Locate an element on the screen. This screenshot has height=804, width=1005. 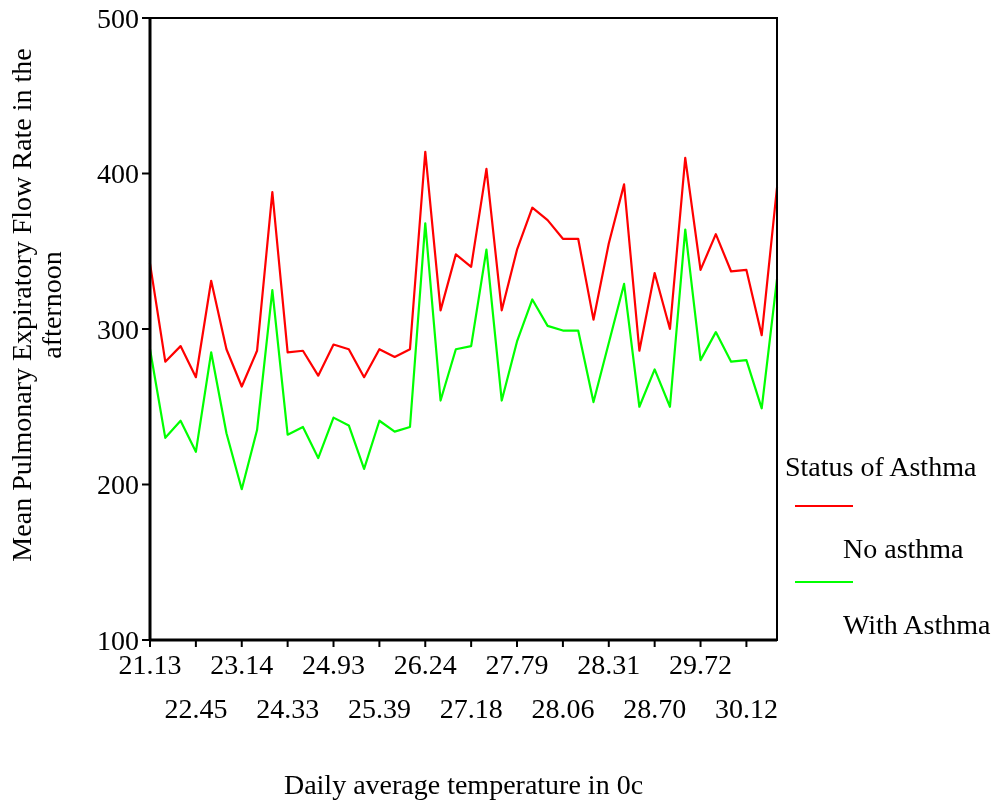
x-tick-label: 27.79 is located at coordinates (517, 664).